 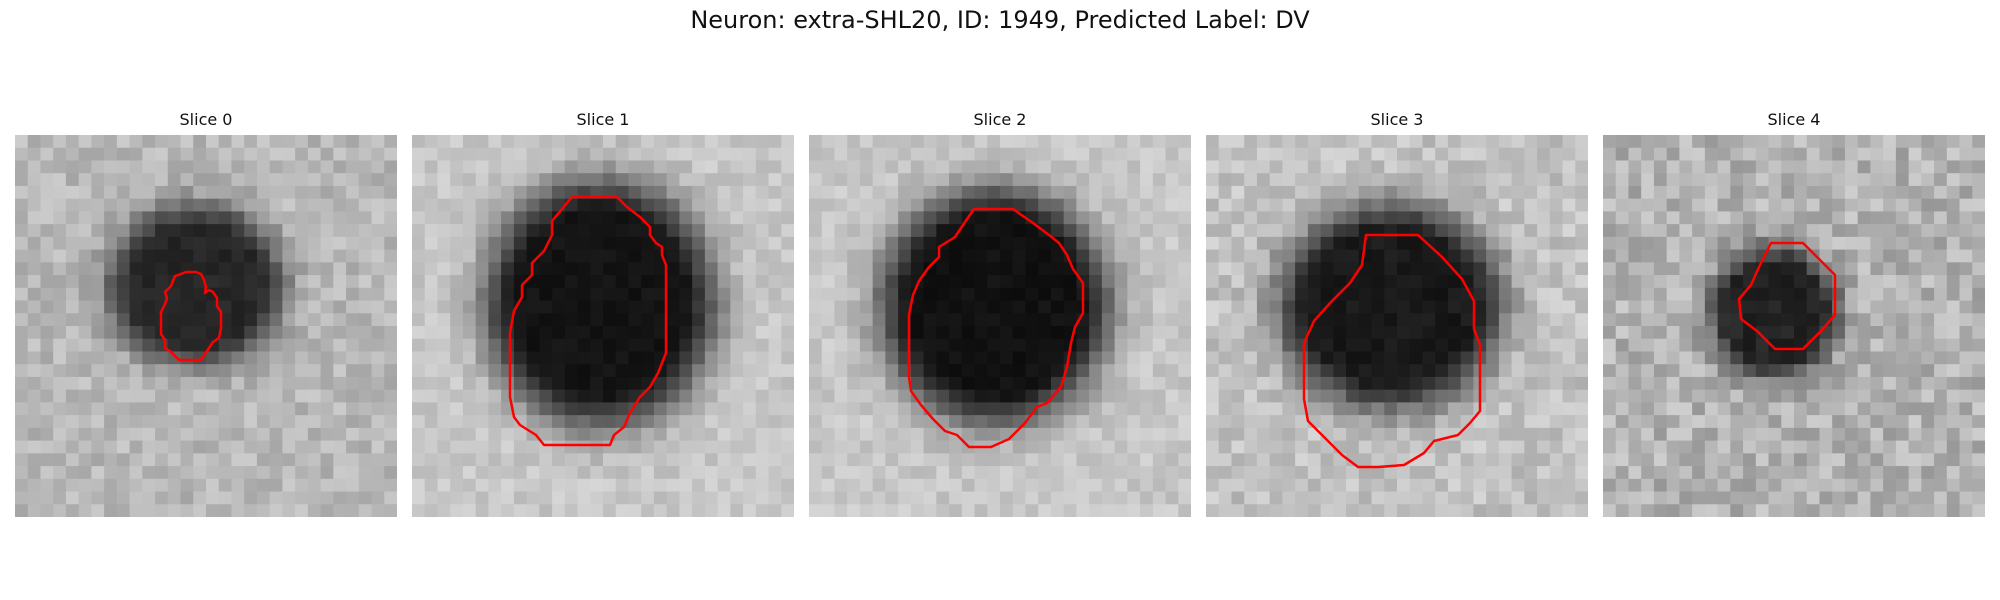 I want to click on slice-title: Slice 2, so click(x=1000, y=119).